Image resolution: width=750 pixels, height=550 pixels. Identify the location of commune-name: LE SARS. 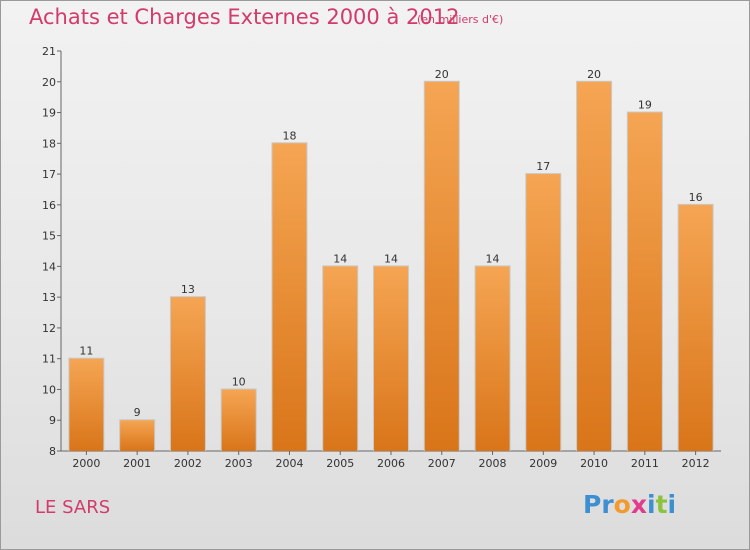
(73, 507).